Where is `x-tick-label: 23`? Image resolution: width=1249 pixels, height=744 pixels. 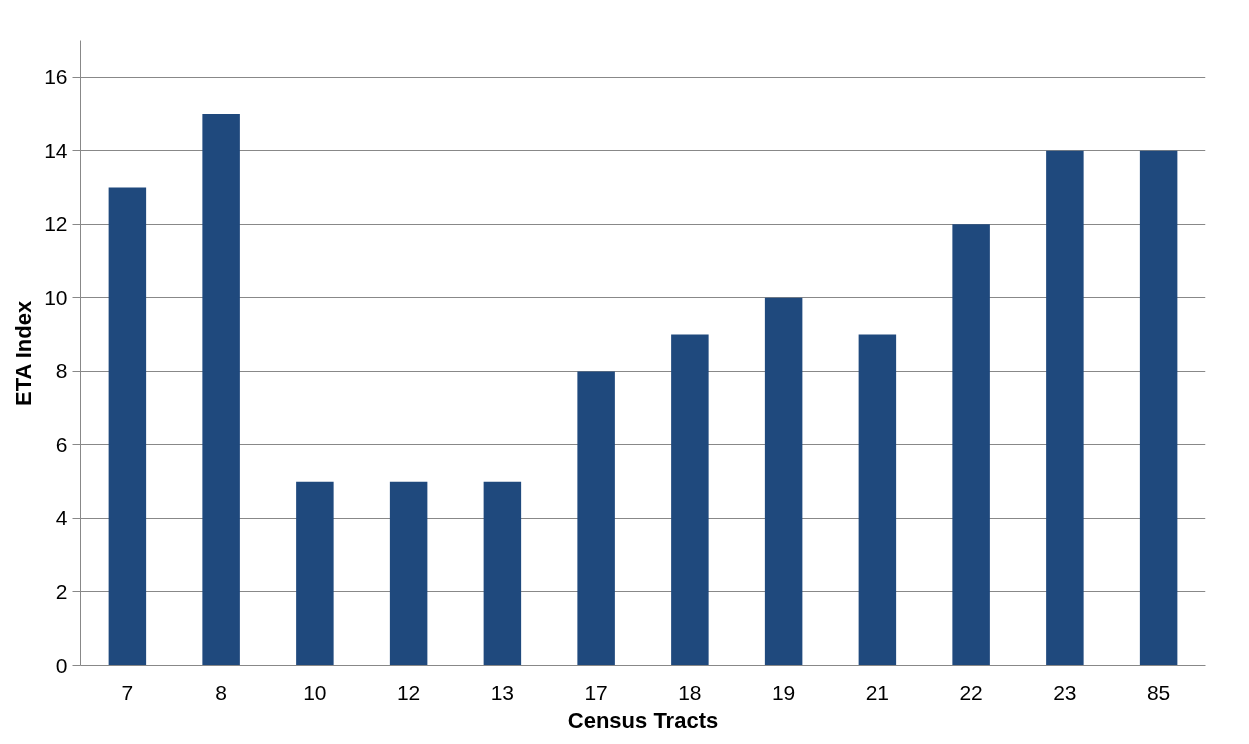 x-tick-label: 23 is located at coordinates (1065, 692).